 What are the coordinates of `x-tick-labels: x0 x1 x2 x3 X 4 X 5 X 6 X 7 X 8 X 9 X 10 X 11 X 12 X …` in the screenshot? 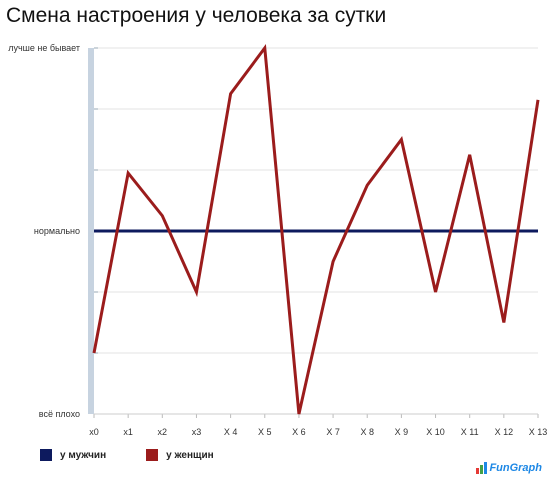 It's located at (318, 432).